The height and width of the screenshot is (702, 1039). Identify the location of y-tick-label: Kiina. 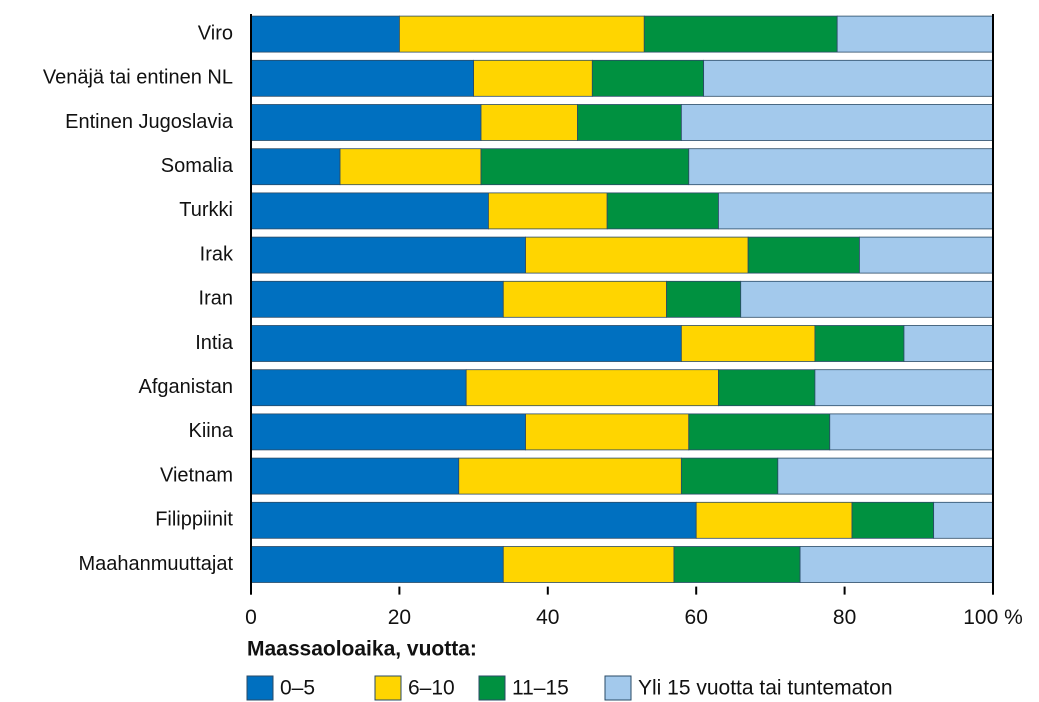
(211, 431).